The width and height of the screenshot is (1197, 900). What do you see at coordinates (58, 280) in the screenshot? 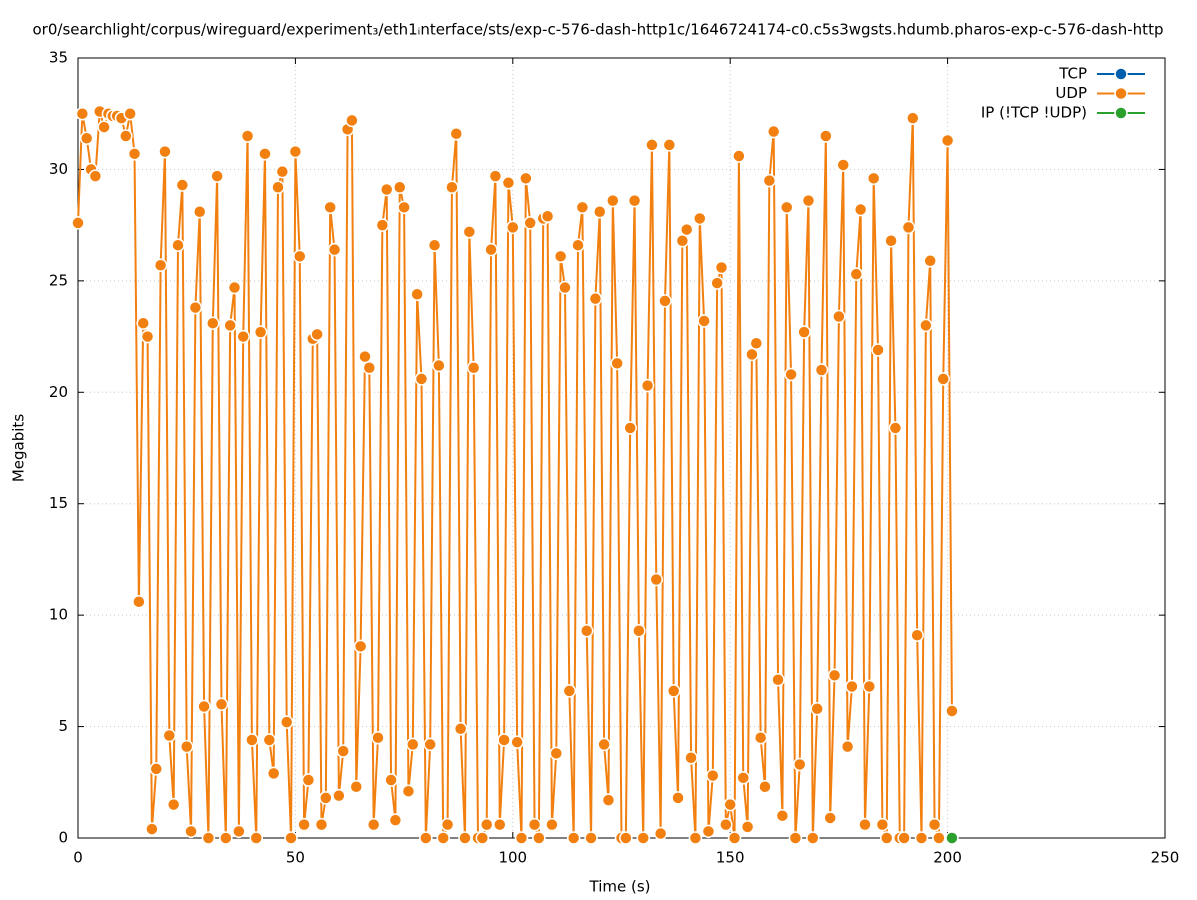
I see `y-tick-label: 25` at bounding box center [58, 280].